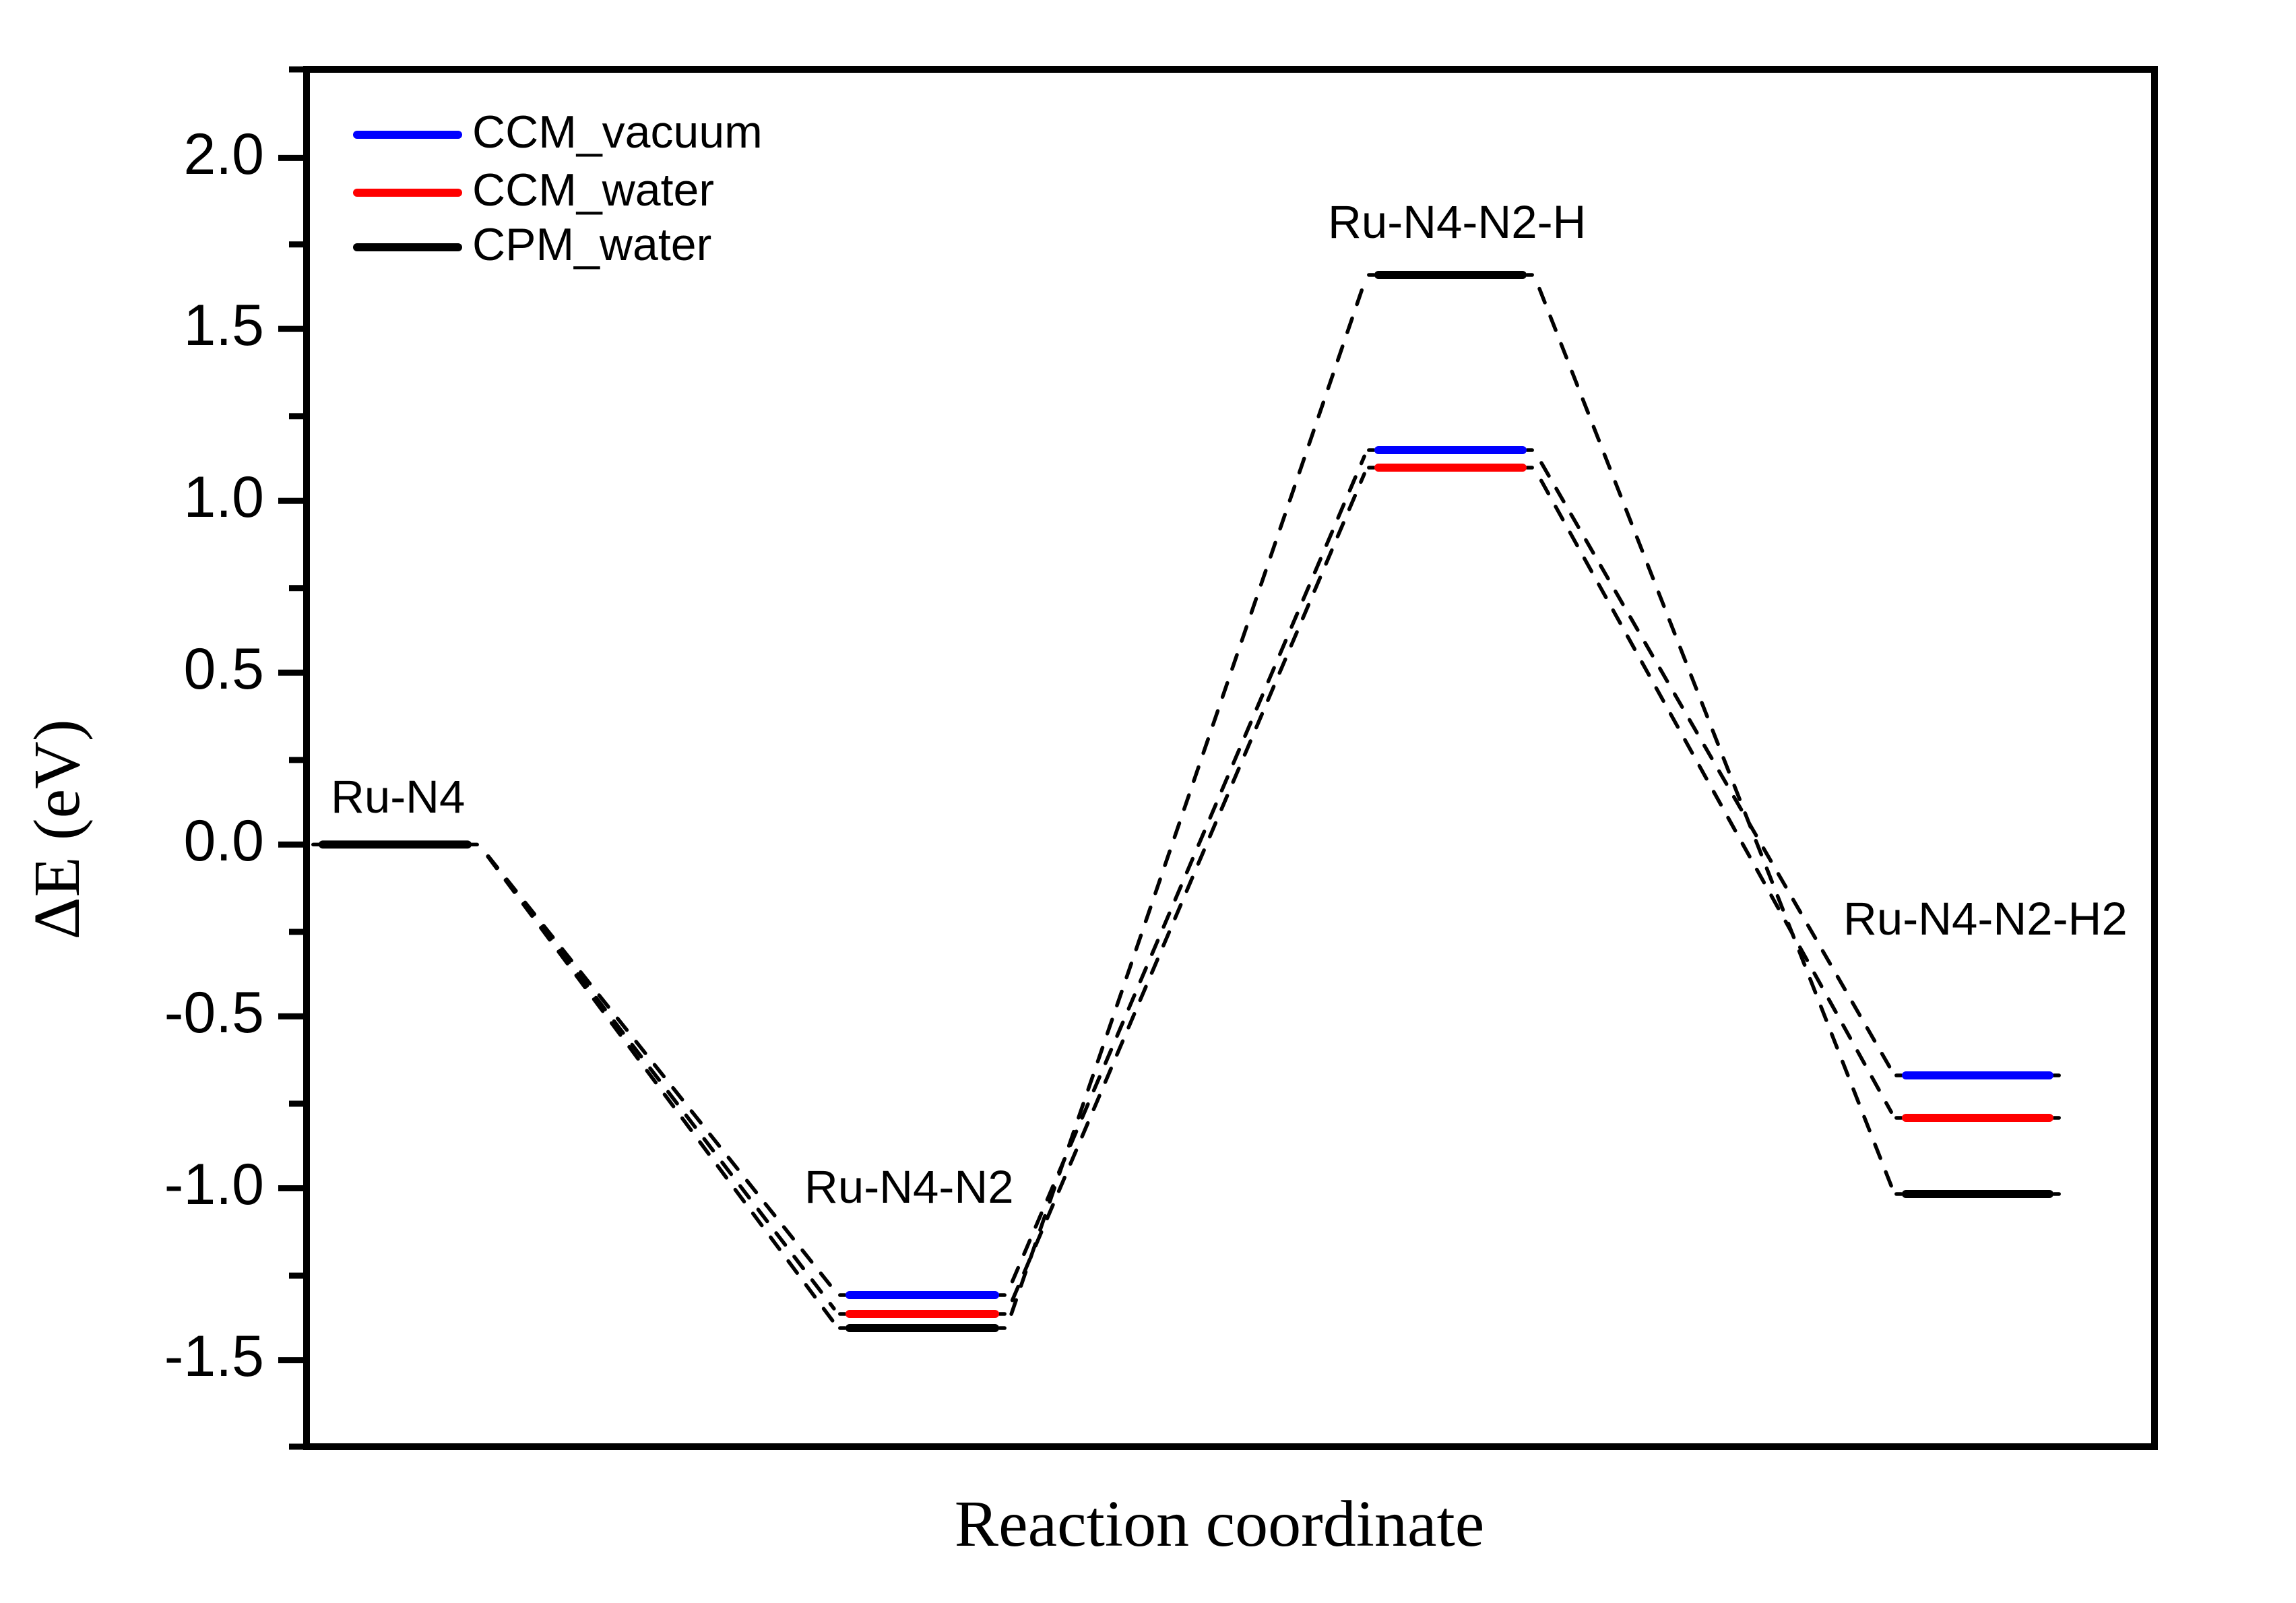 The image size is (2296, 1603). I want to click on svg-text: 2.0, so click(223, 154).